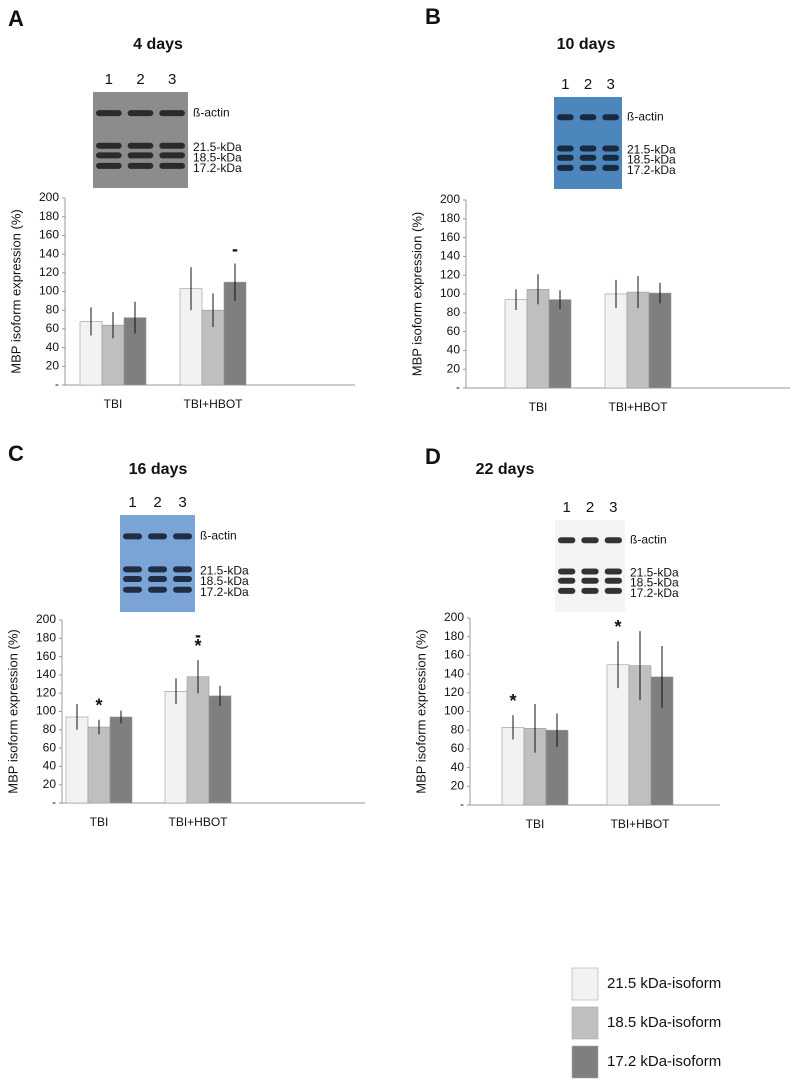 The image size is (797, 1081). What do you see at coordinates (664, 983) in the screenshot?
I see `legend-text: 21.5 kDa-isoform` at bounding box center [664, 983].